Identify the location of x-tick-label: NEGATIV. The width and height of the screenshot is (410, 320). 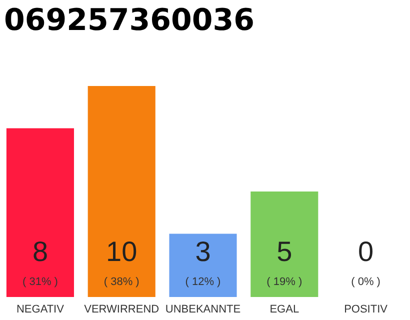
(40, 310).